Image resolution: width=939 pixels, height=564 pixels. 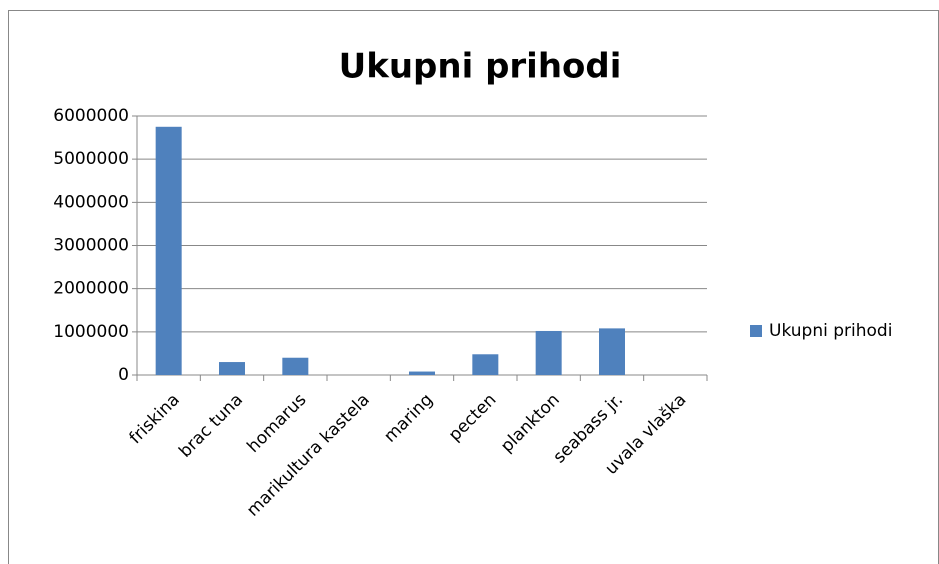 What do you see at coordinates (91, 289) in the screenshot?
I see `y-tick-label: 2000000` at bounding box center [91, 289].